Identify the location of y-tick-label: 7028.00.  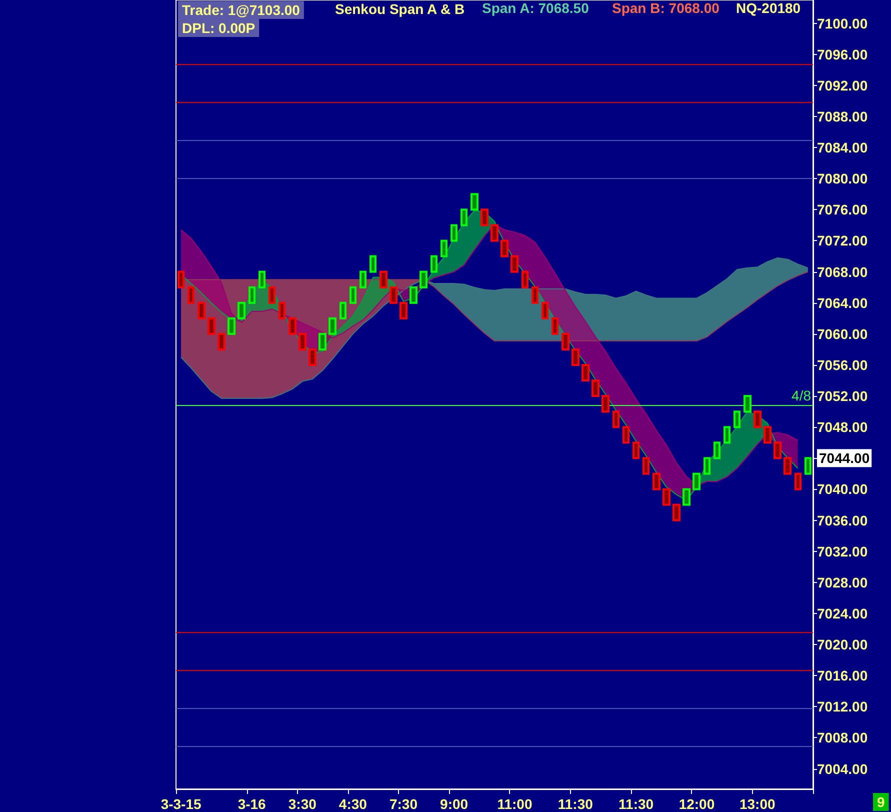
(842, 582).